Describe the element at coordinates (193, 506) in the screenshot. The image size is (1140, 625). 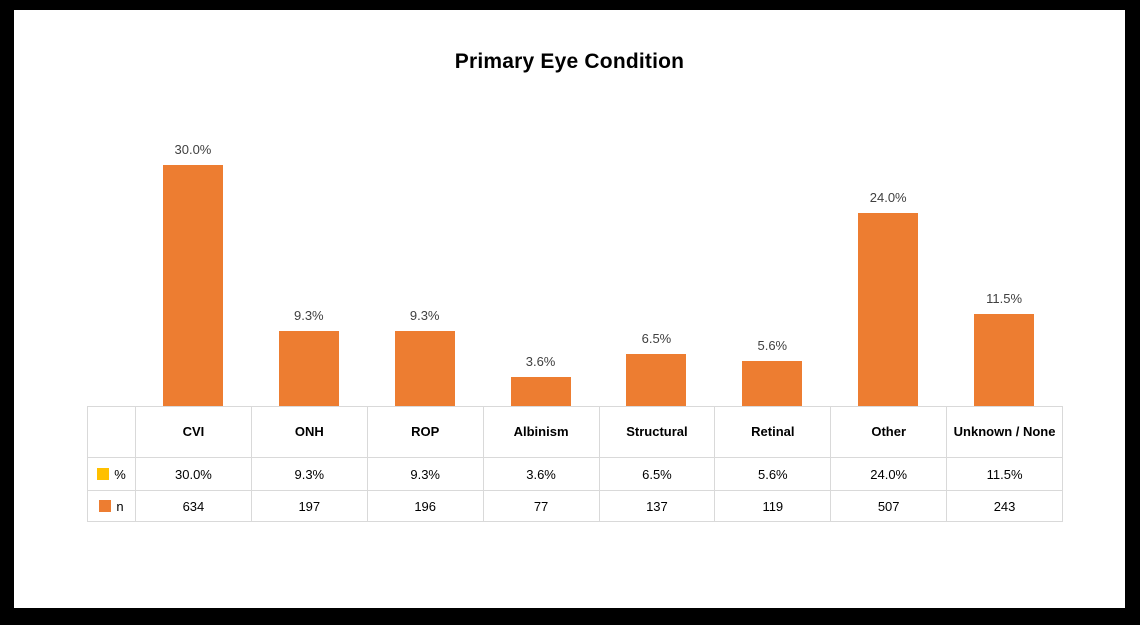
I see `table-value-cell: 634` at that location.